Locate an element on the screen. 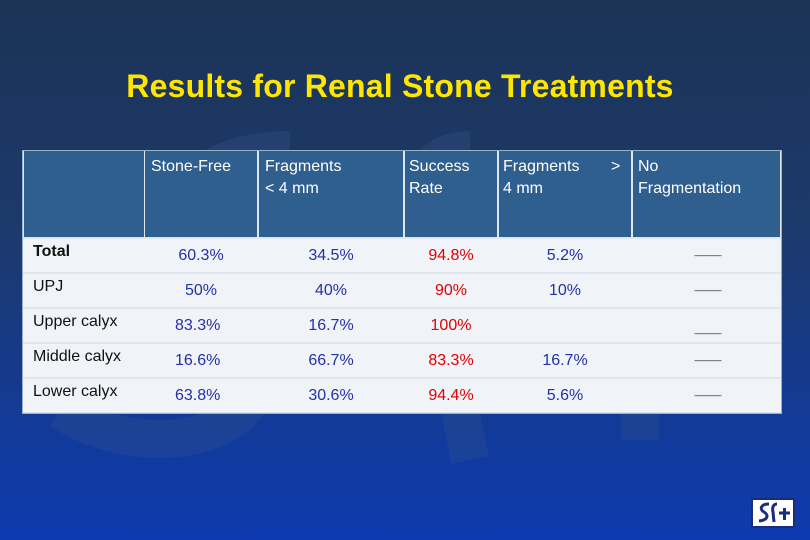 The width and height of the screenshot is (810, 540). row-label: Lower calyx is located at coordinates (75, 391).